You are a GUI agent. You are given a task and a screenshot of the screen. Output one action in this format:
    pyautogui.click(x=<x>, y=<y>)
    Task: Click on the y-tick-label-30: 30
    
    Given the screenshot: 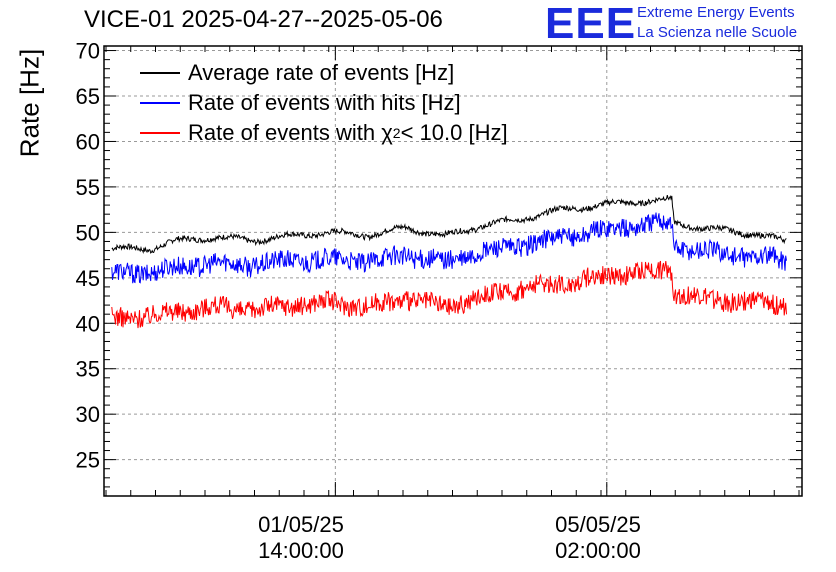 What is the action you would take?
    pyautogui.click(x=88, y=414)
    